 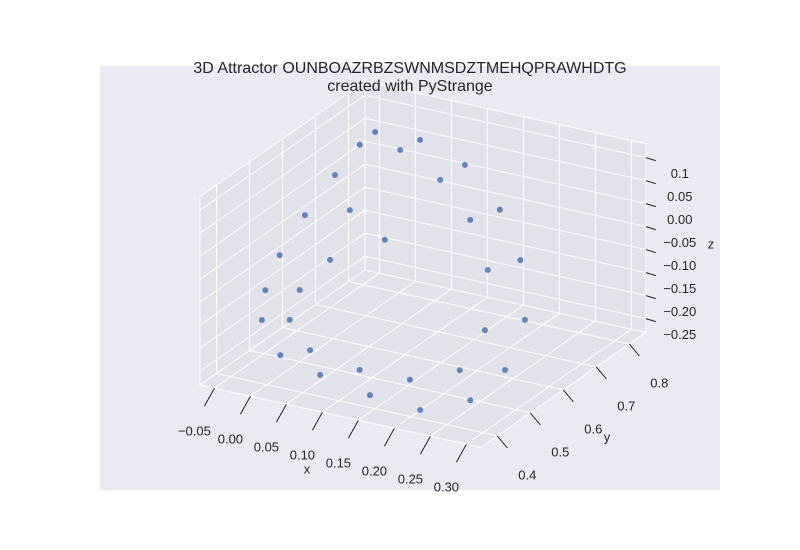 I want to click on x-tick-label: 0.25, so click(x=410, y=479).